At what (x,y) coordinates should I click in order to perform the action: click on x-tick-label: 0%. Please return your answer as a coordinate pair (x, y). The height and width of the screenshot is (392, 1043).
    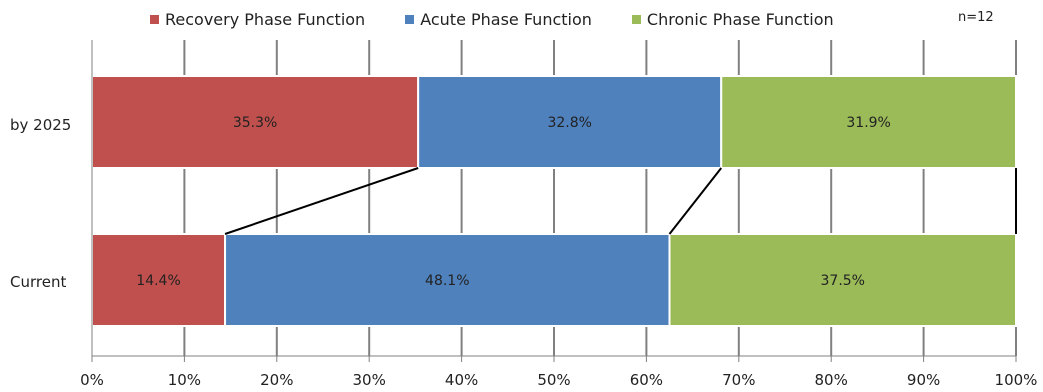
    Looking at the image, I should click on (92, 380).